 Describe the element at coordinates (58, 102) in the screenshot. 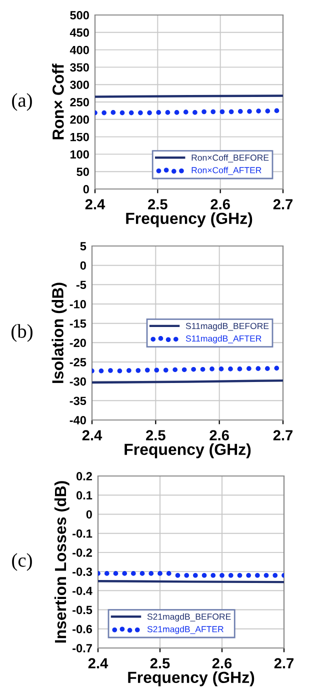

I see `y-axis-title: Ron× Coff` at that location.